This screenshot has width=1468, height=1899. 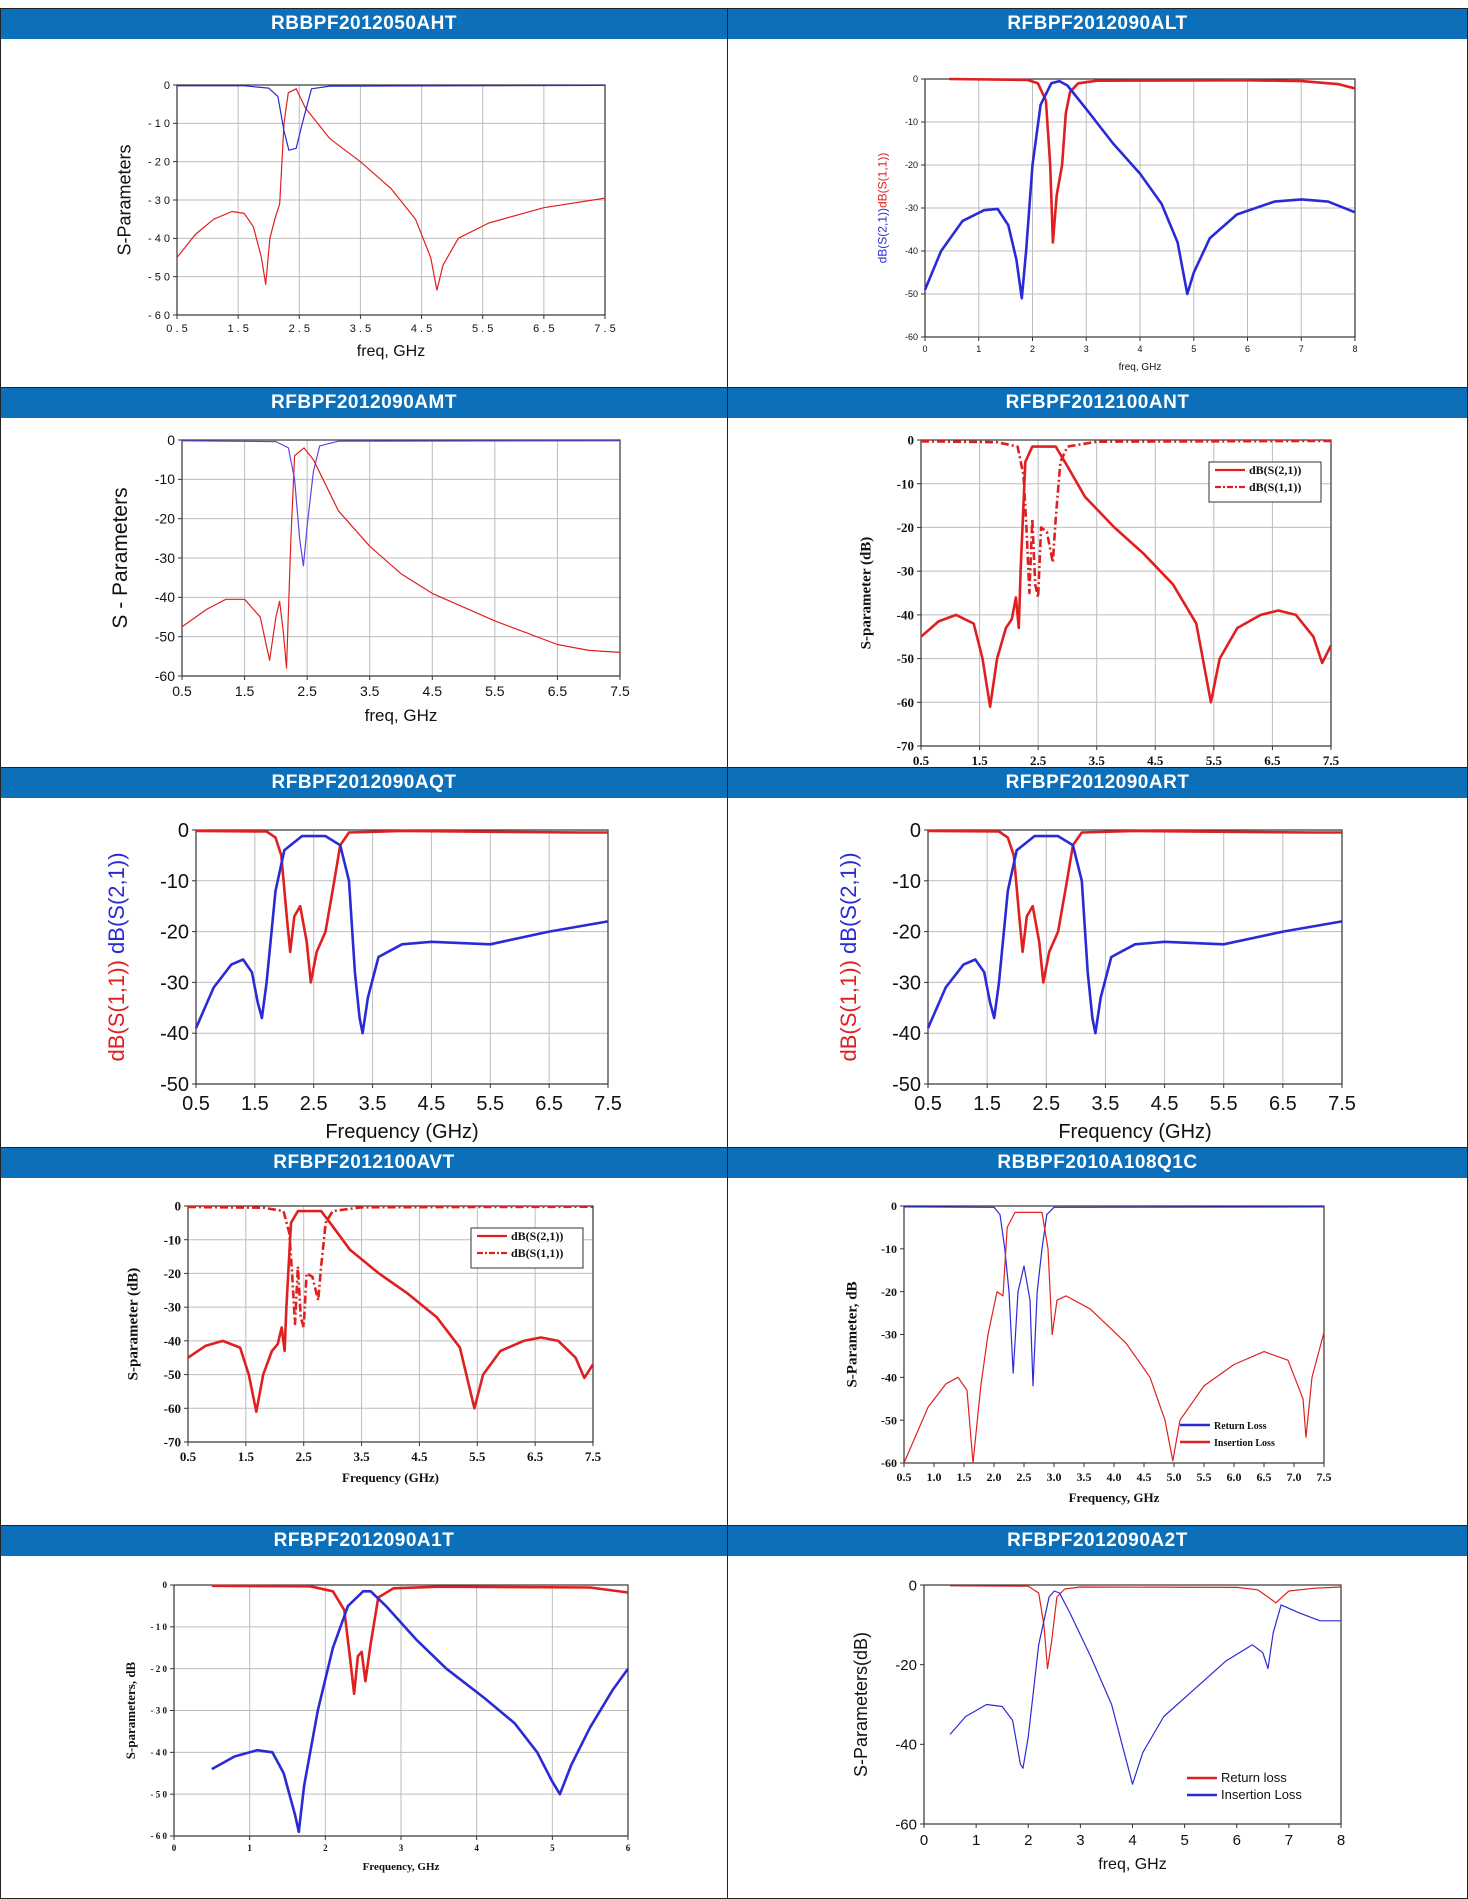 I want to click on panel-title: RFBPF2012090A2T, so click(x=1097, y=1541).